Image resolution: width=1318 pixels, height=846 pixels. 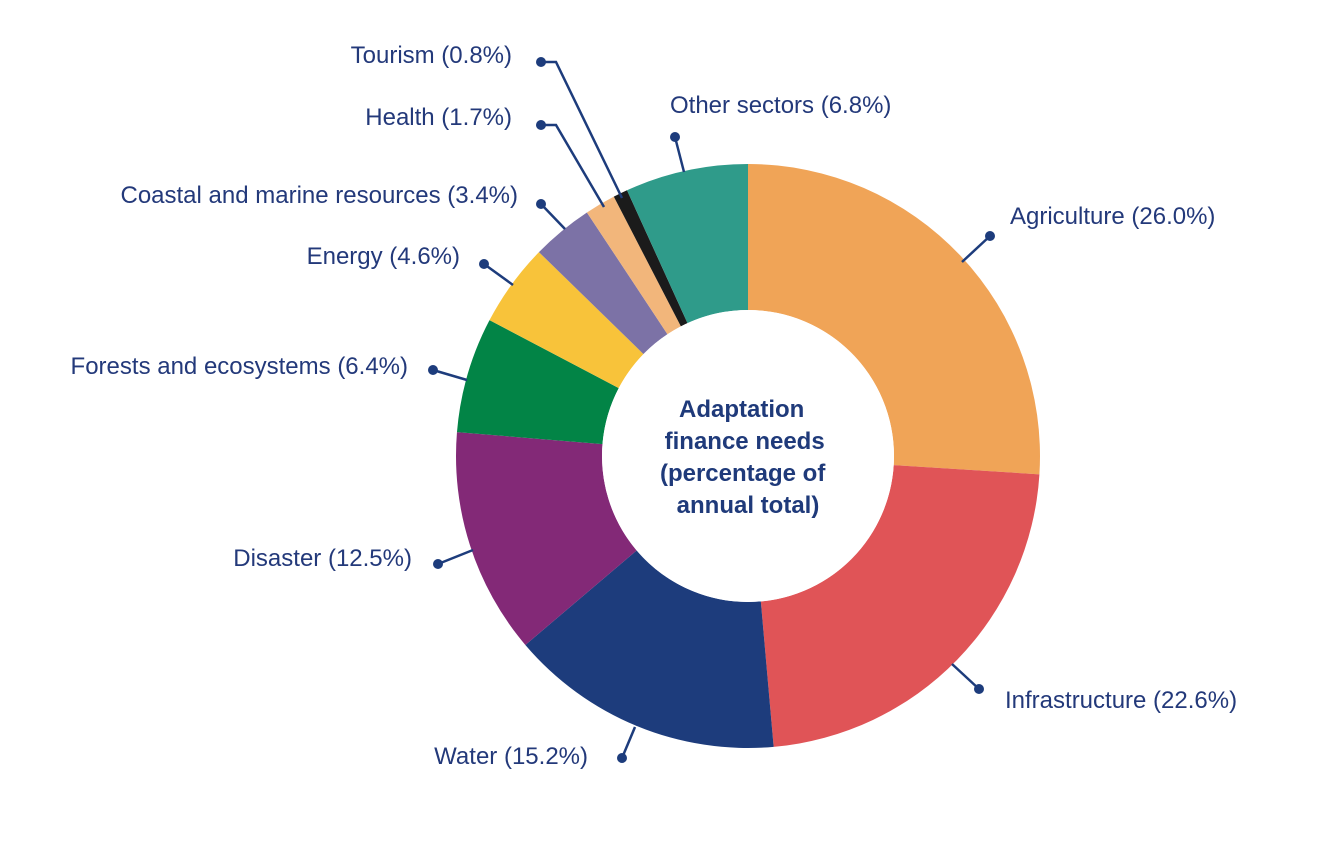 I want to click on leader-line-energy, so click(x=498, y=274).